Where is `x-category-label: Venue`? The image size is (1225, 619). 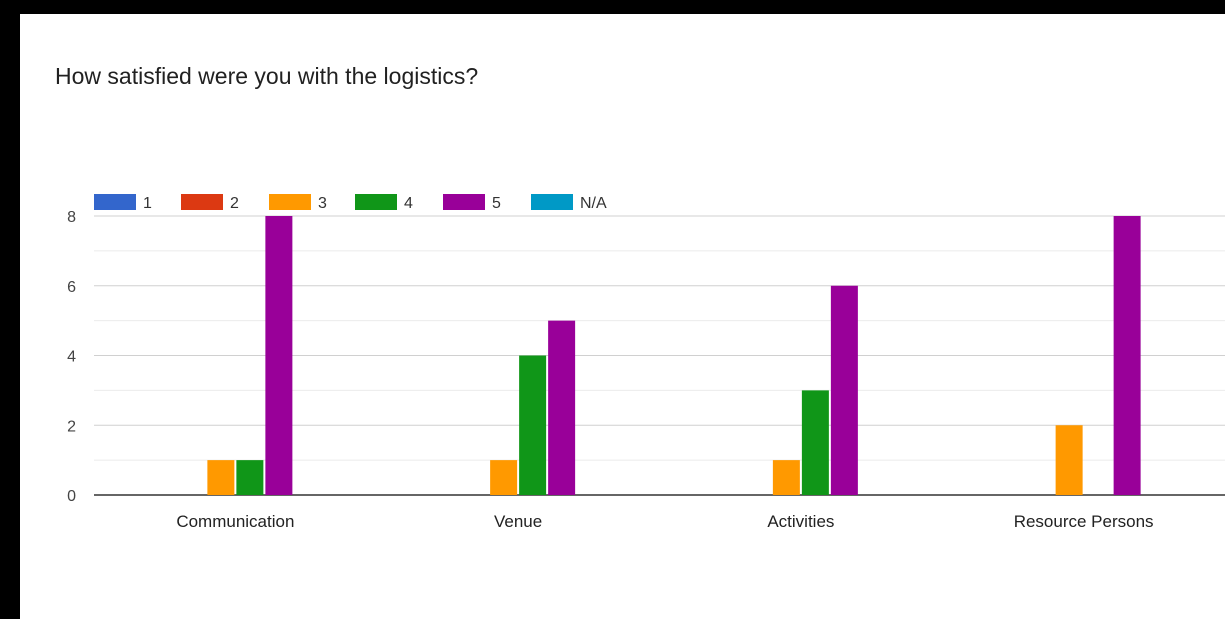
x-category-label: Venue is located at coordinates (518, 521).